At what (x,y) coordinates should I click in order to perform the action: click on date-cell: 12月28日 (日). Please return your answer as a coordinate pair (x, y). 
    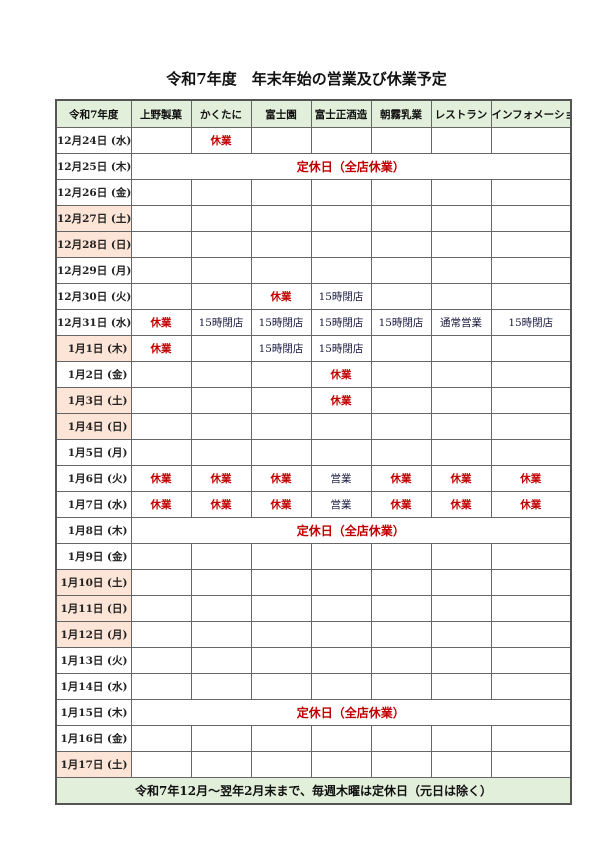
    Looking at the image, I should click on (93, 244).